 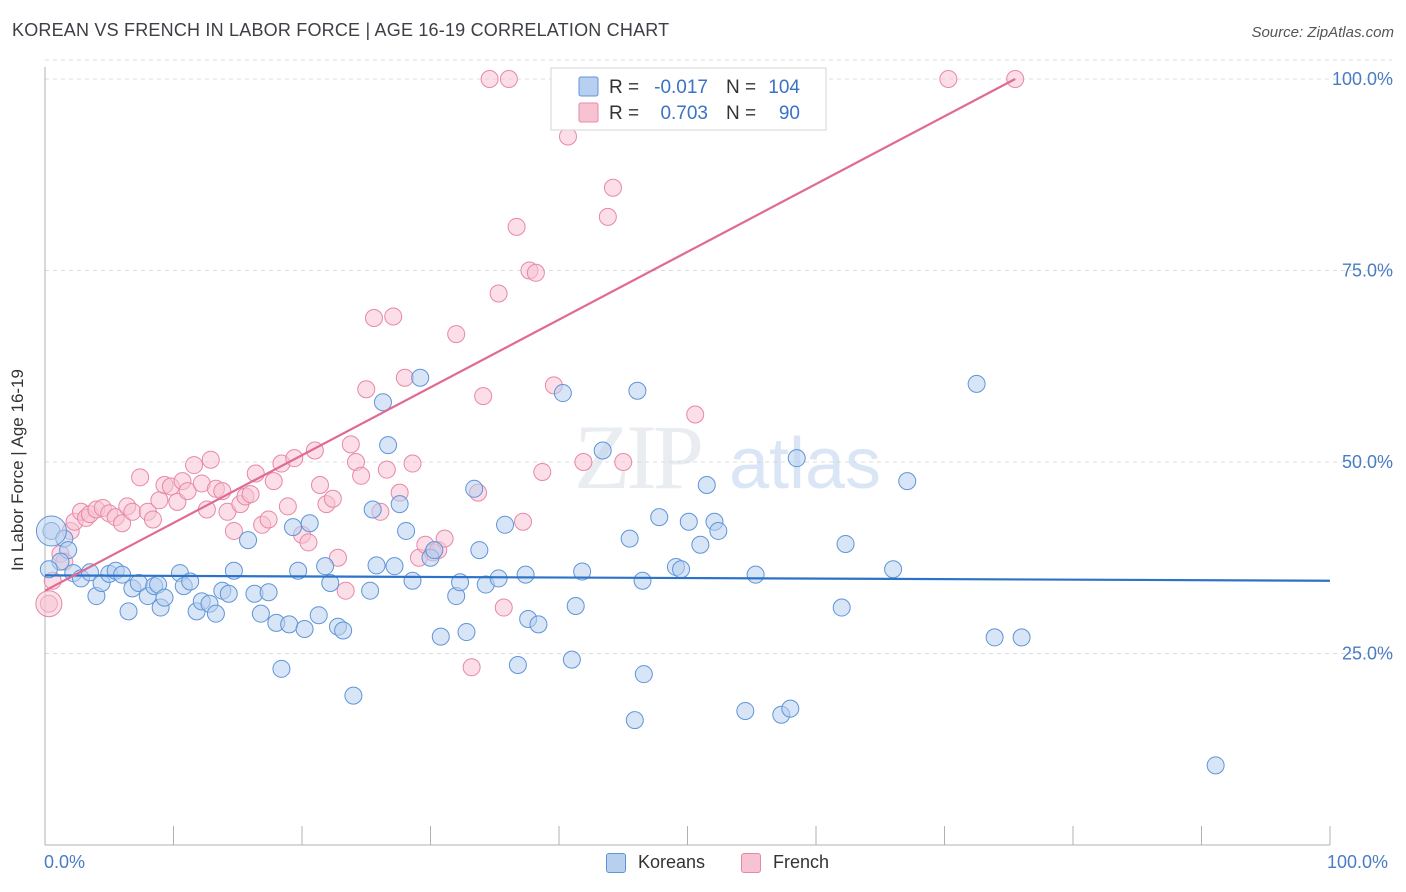 I want to click on bottom-legend: Koreans French, so click(x=703, y=865).